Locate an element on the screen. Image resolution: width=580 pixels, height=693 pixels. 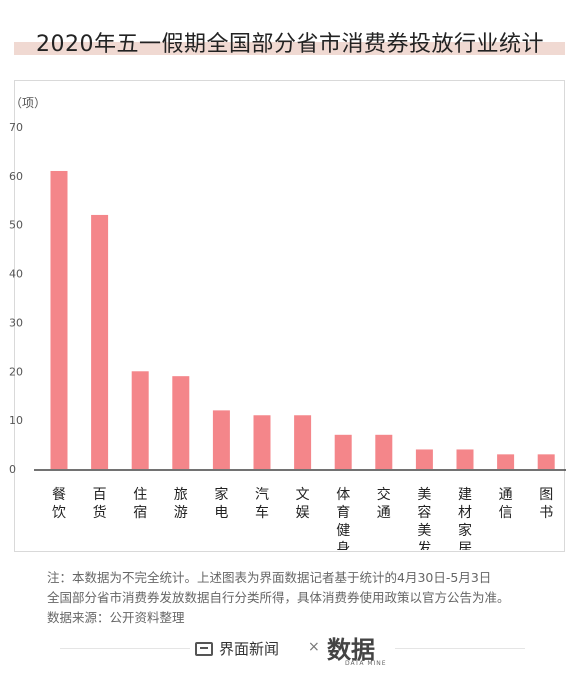
x-tick-label: 文娱 is located at coordinates (303, 504).